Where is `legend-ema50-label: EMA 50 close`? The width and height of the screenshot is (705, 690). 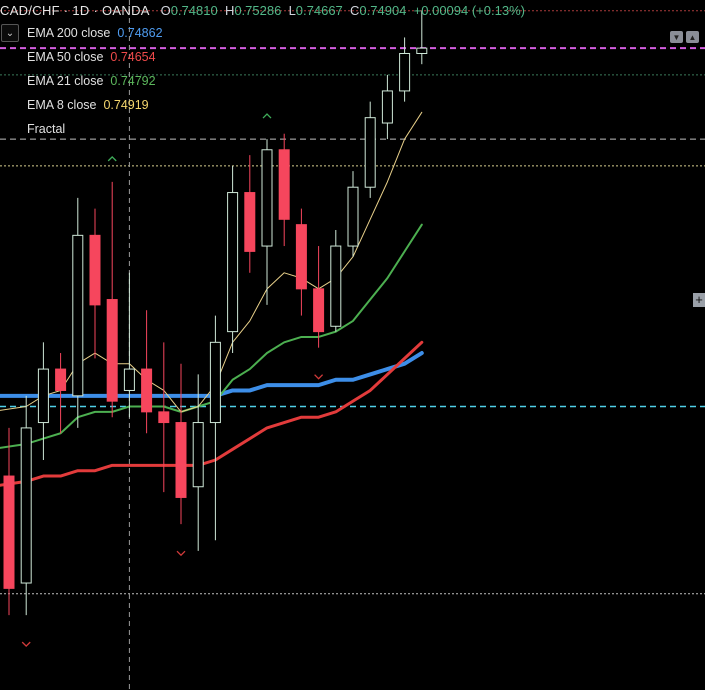
legend-ema50-label: EMA 50 close is located at coordinates (65, 57).